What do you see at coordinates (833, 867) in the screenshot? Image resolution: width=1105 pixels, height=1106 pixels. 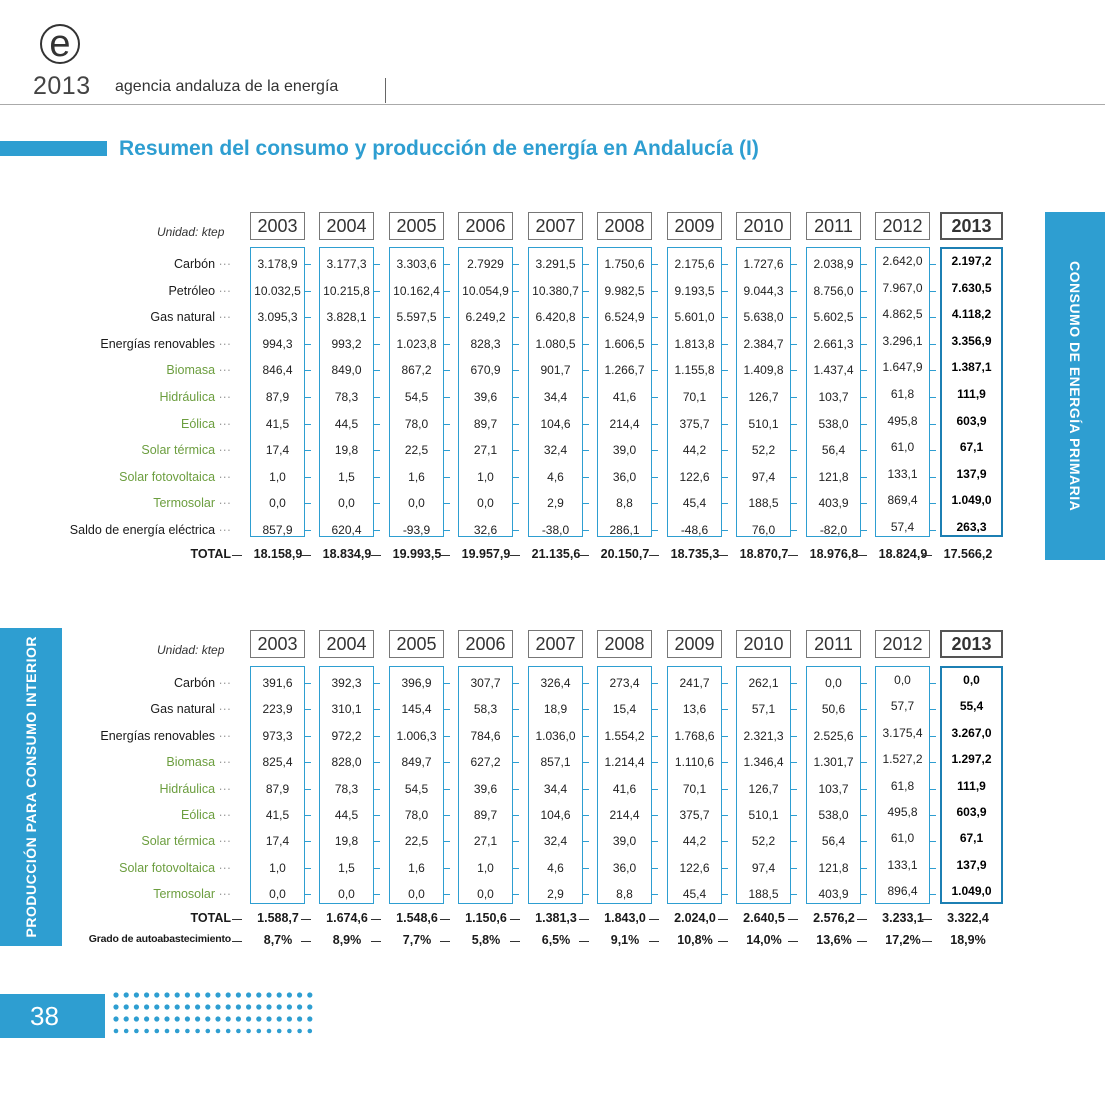 I see `table-cell: 121,8` at bounding box center [833, 867].